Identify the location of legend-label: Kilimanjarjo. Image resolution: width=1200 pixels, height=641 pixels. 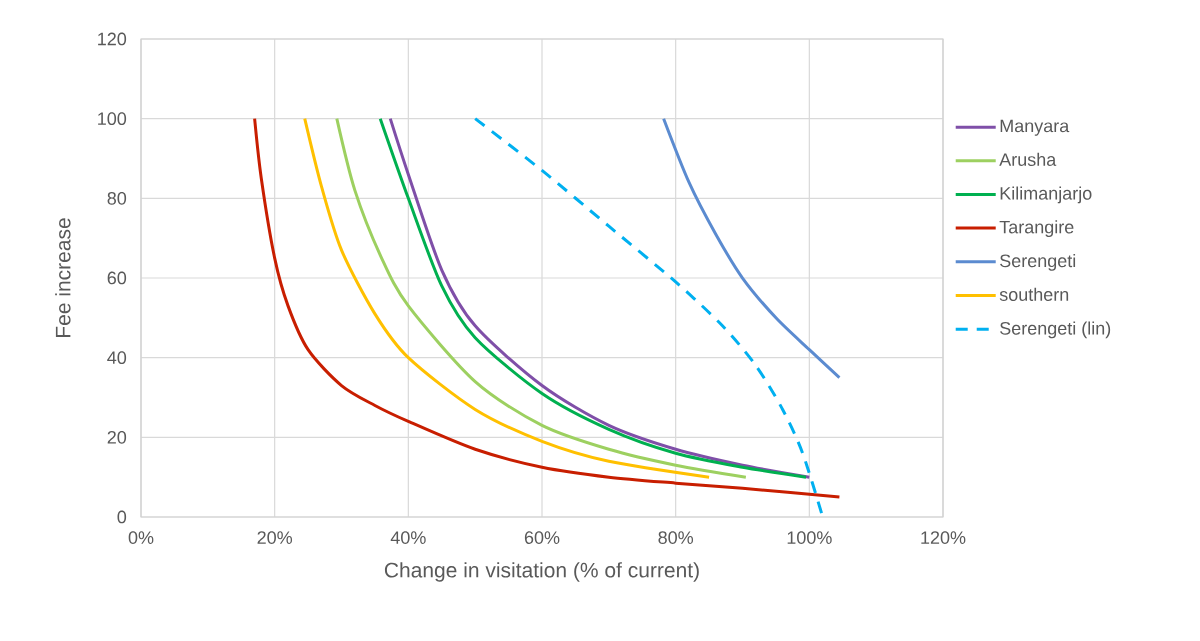
(1046, 195).